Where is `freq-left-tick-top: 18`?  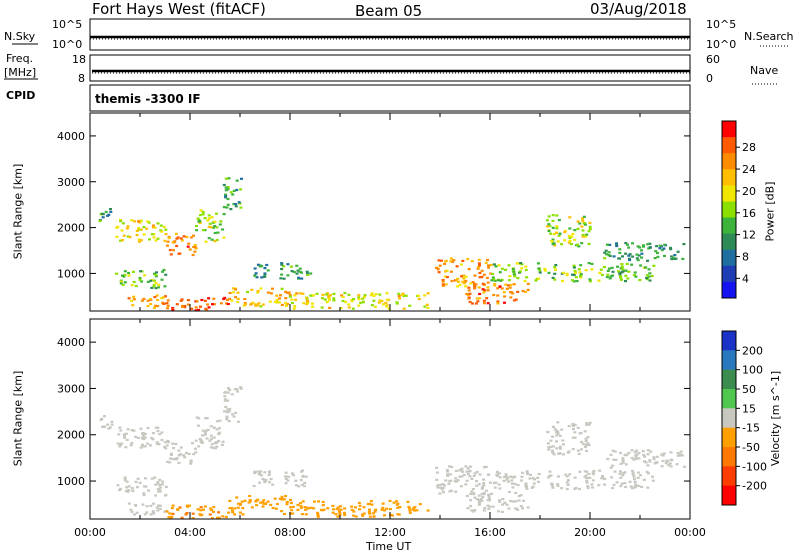 freq-left-tick-top: 18 is located at coordinates (79, 59).